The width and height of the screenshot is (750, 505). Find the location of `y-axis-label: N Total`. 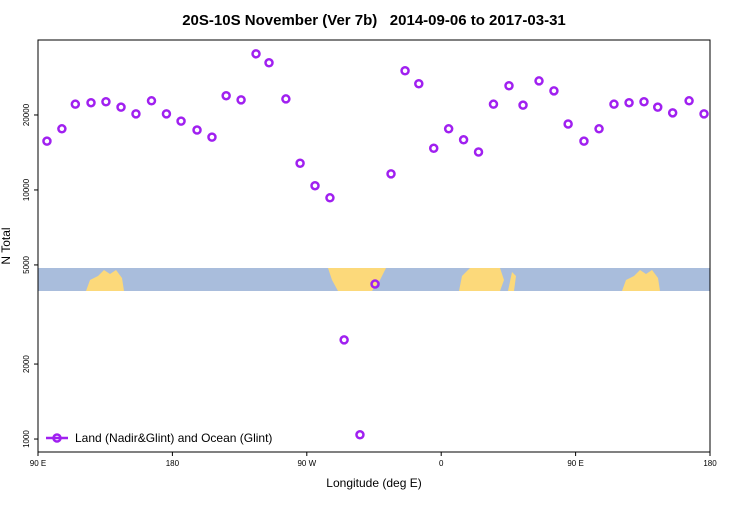

y-axis-label: N Total is located at coordinates (6, 245).